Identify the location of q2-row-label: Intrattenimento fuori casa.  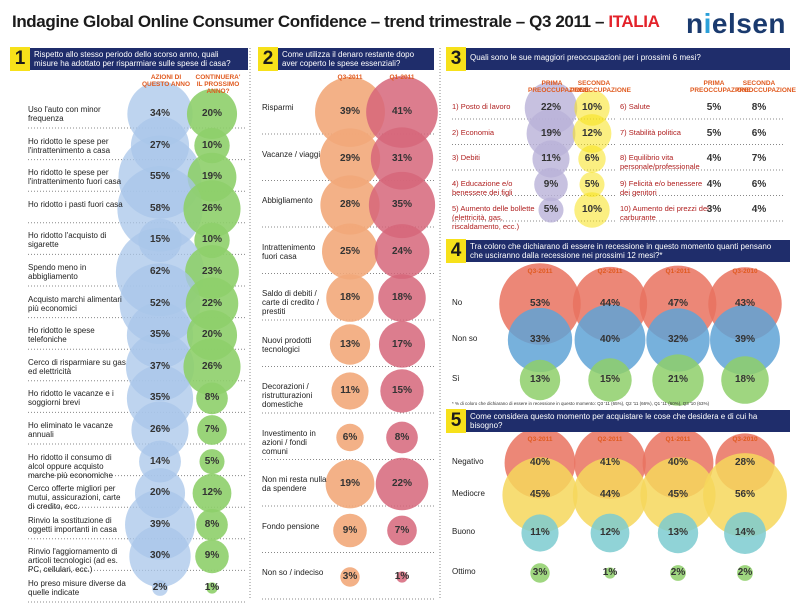
(289, 251).